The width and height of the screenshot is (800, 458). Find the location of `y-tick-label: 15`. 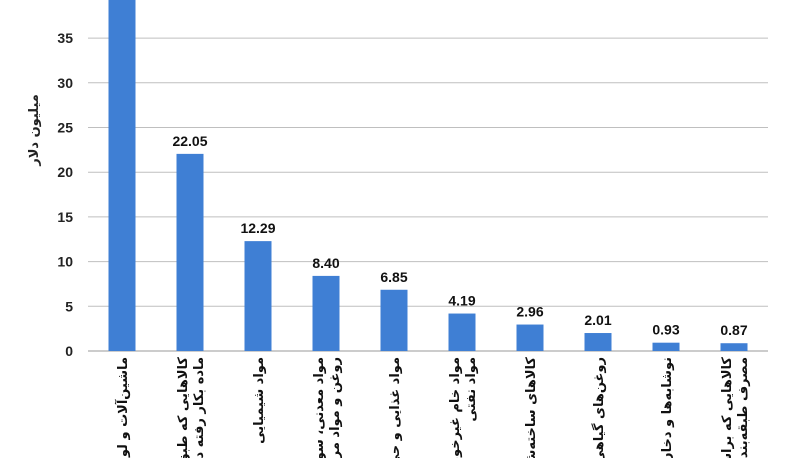

y-tick-label: 15 is located at coordinates (65, 217).